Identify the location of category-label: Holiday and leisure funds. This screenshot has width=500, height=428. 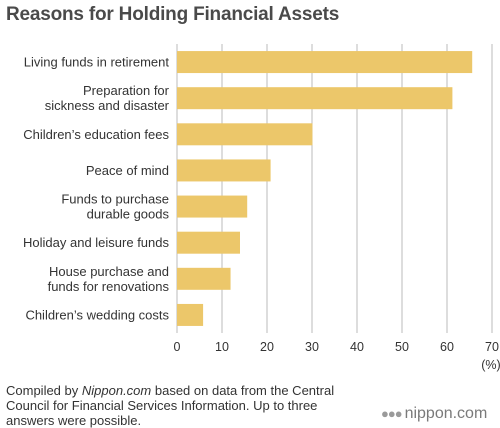
(96, 242).